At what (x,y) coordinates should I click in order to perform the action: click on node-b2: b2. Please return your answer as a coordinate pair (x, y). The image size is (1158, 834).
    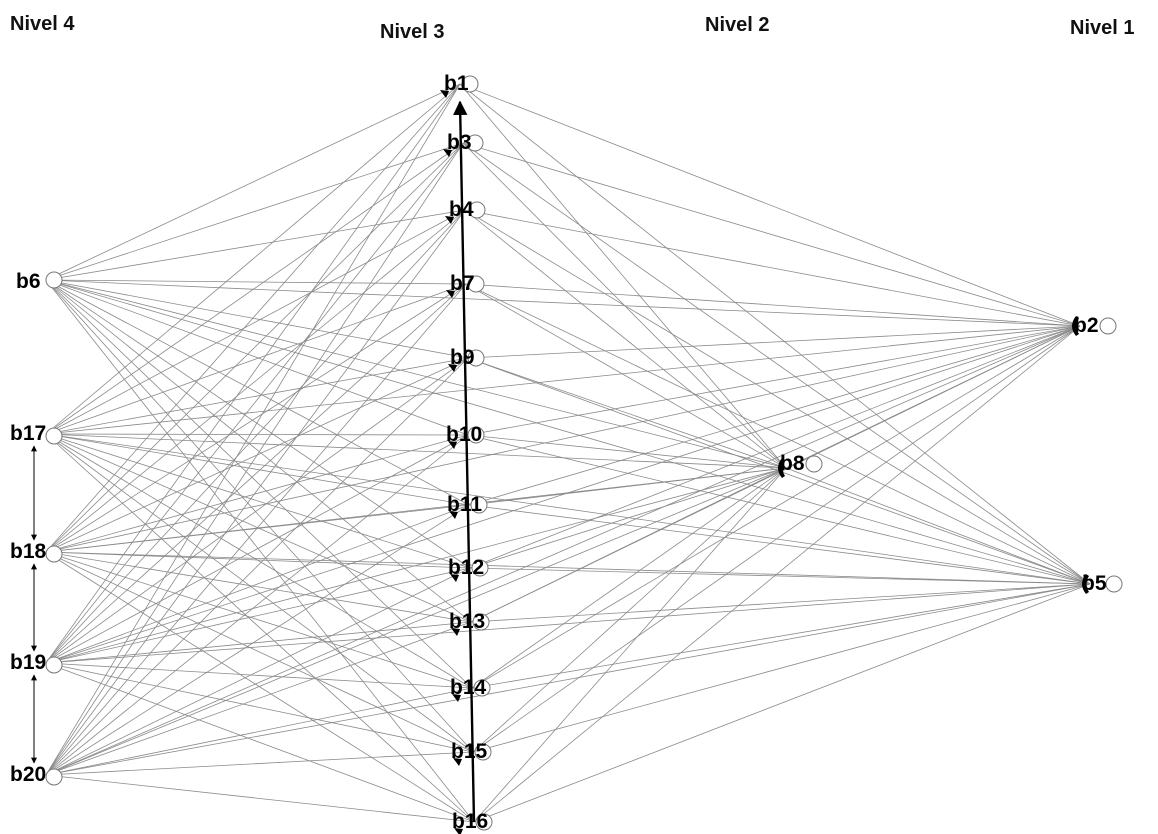
    Looking at the image, I should click on (1095, 325).